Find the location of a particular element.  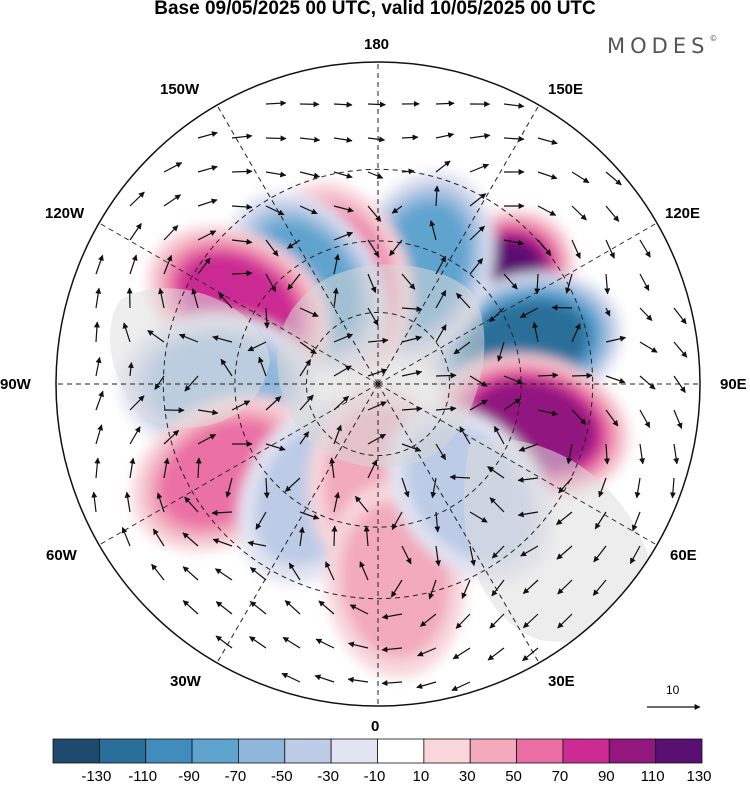

colorbar is located at coordinates (377, 751).